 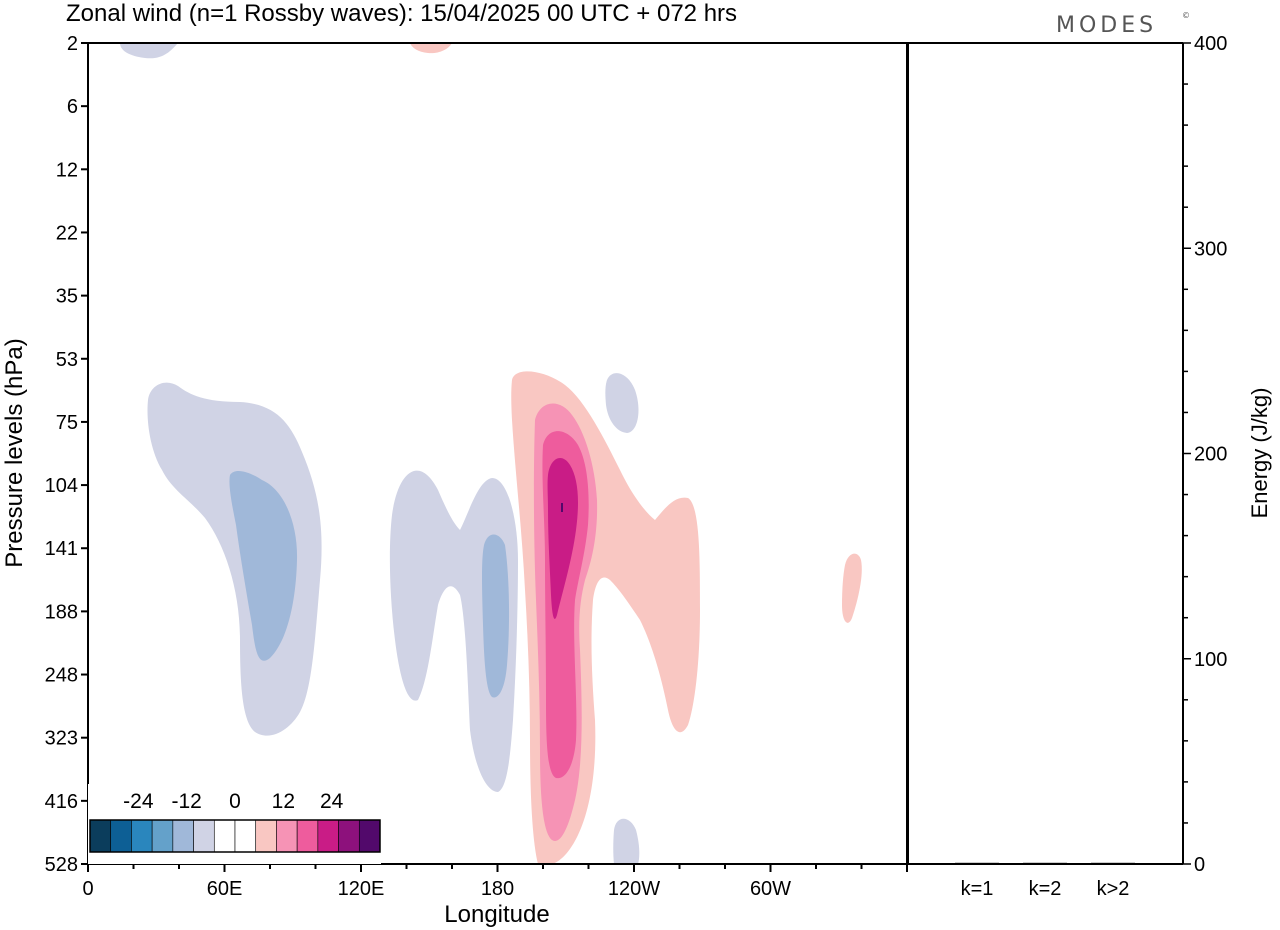 I want to click on energy-y-tick-label: 0, so click(x=1199, y=865).